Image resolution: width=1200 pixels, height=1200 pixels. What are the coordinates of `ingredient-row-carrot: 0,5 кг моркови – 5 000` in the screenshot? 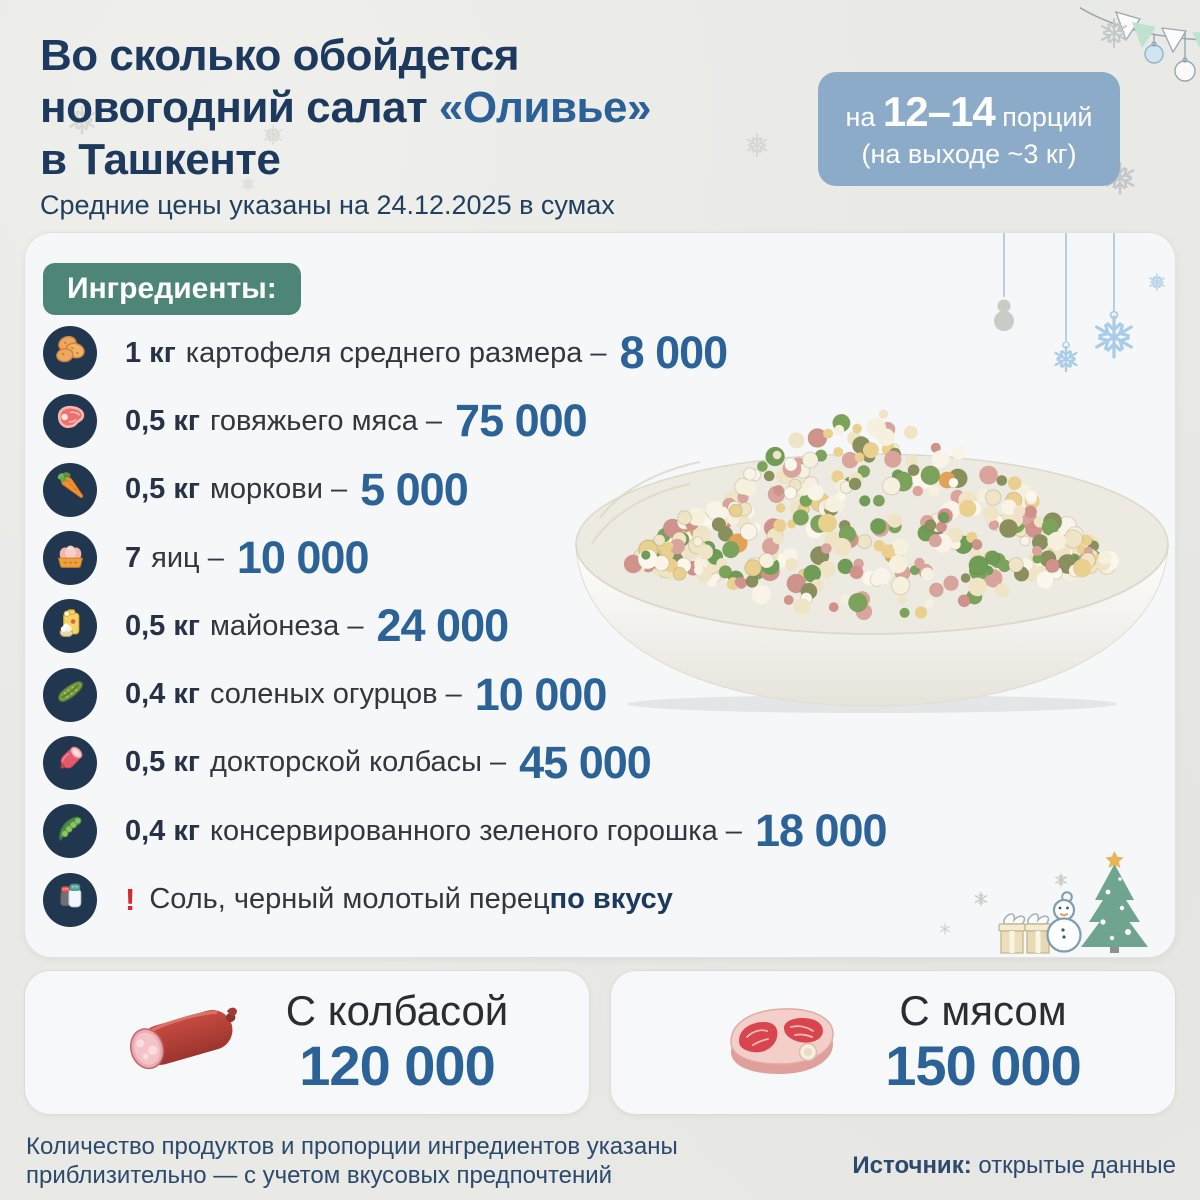 It's located at (568, 490).